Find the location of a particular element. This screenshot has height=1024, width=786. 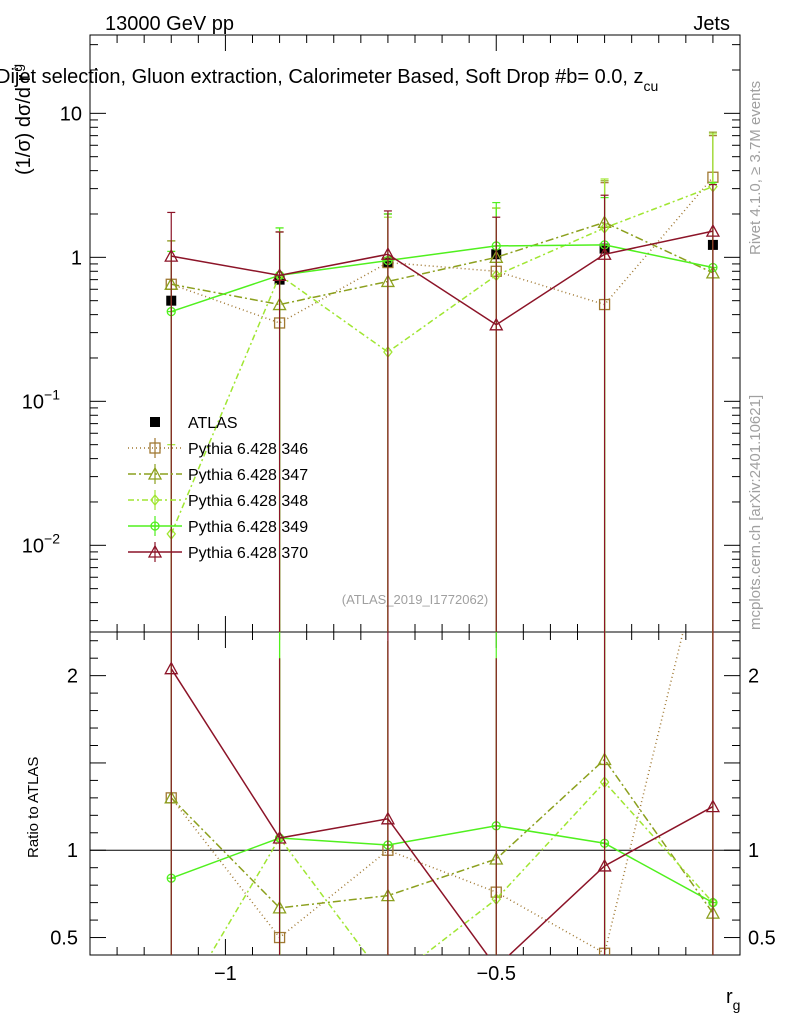

ratio-ytick-label-left: 2 is located at coordinates (72, 677).